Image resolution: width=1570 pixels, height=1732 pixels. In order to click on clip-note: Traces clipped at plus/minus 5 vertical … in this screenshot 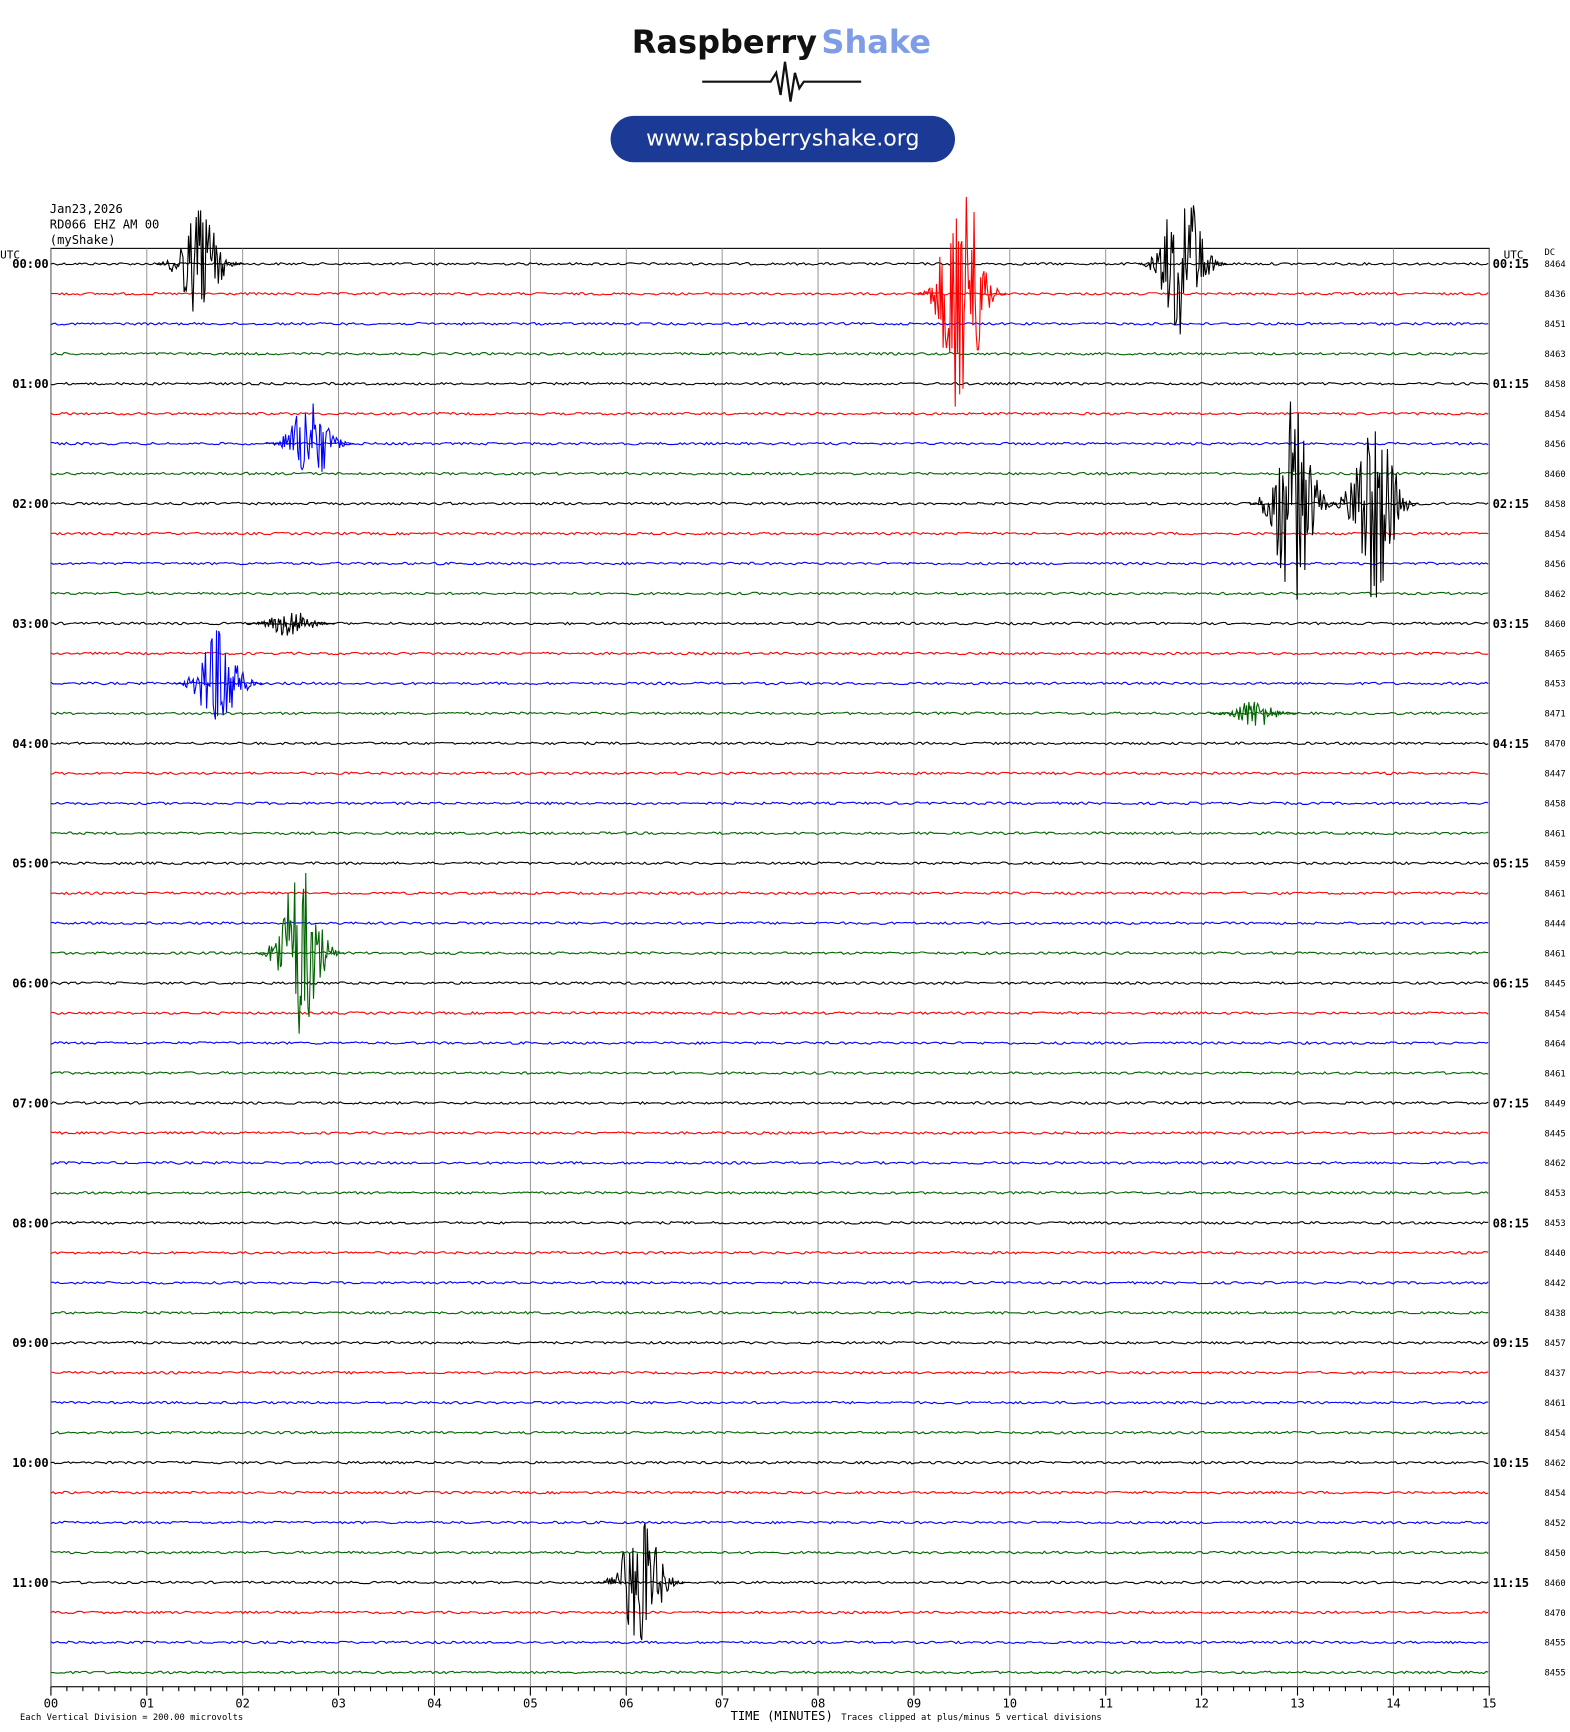, I will do `click(971, 1718)`.